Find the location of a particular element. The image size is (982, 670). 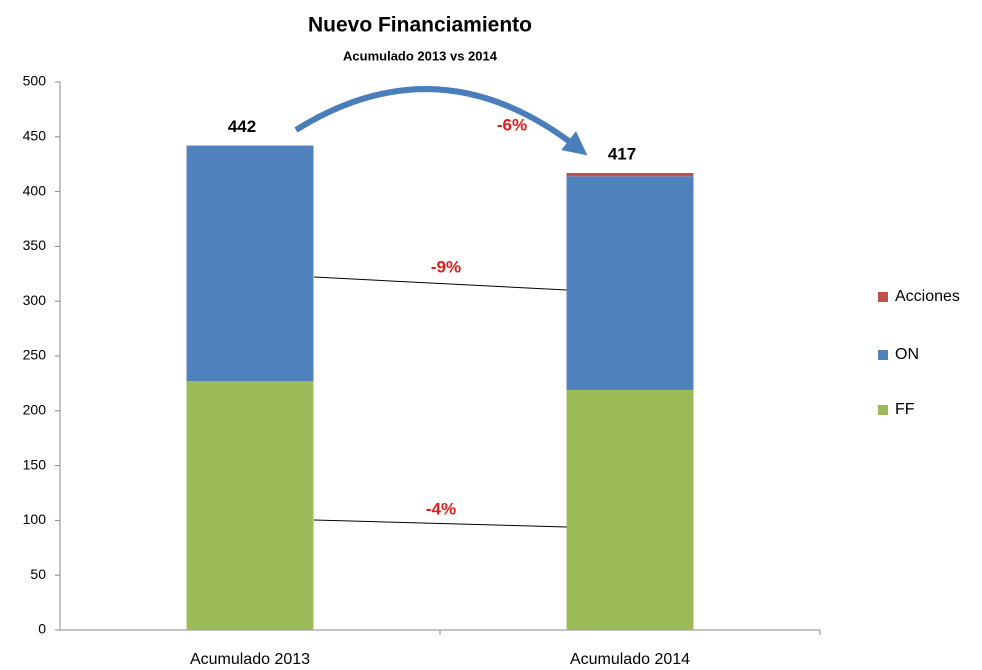

y-tick-label: 50 is located at coordinates (38, 574).